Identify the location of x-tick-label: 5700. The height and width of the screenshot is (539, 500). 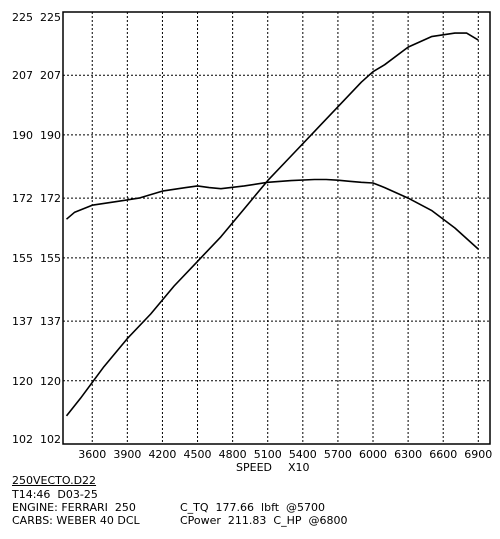
(338, 454).